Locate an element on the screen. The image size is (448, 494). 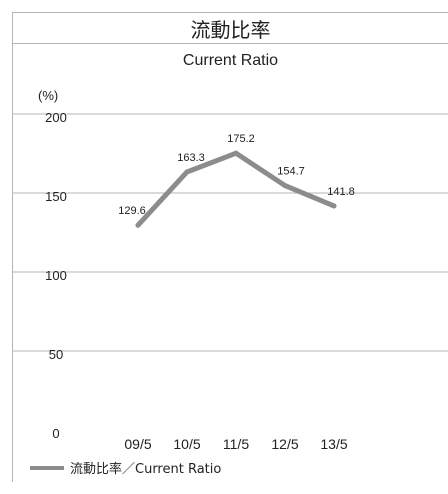
series-line is located at coordinates (236, 189).